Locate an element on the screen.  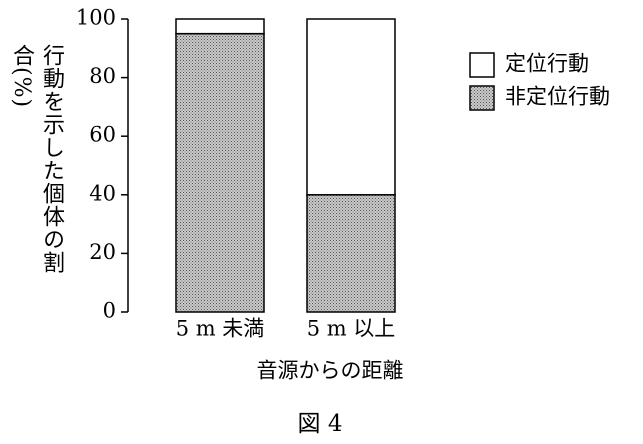
x-tick-label: 5 m 未満 is located at coordinates (220, 329).